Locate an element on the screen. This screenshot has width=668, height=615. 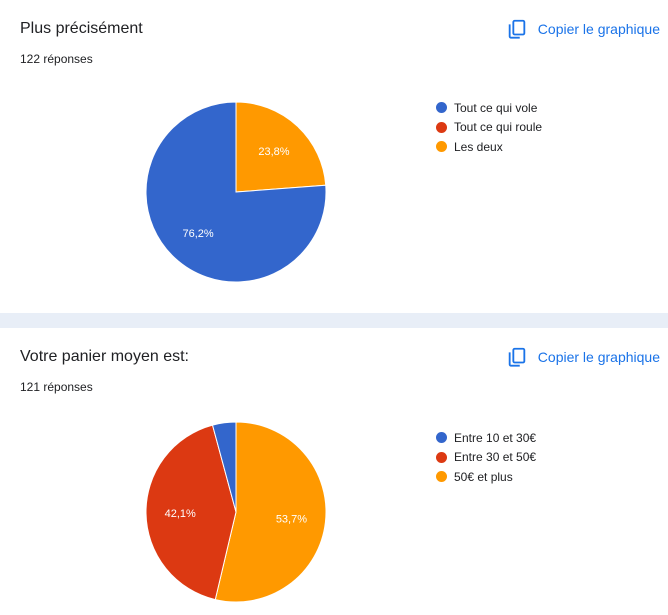
legend-label: 50€ et plus is located at coordinates (483, 476).